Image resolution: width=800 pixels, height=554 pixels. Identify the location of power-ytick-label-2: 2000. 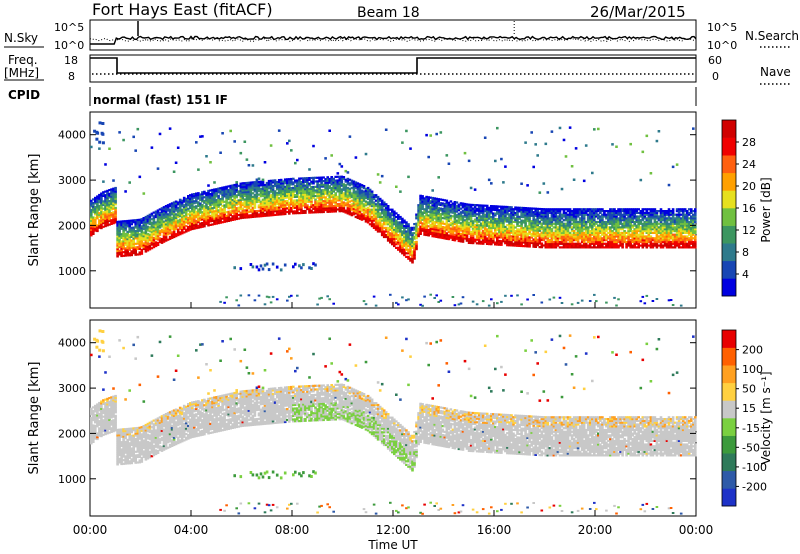
(72, 225).